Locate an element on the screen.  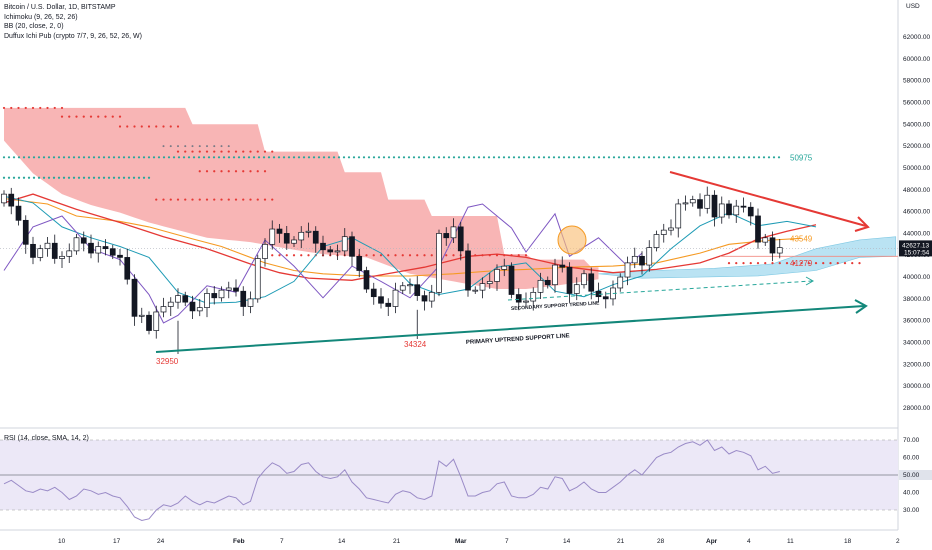
low-label-34324: 34324 is located at coordinates (415, 344).